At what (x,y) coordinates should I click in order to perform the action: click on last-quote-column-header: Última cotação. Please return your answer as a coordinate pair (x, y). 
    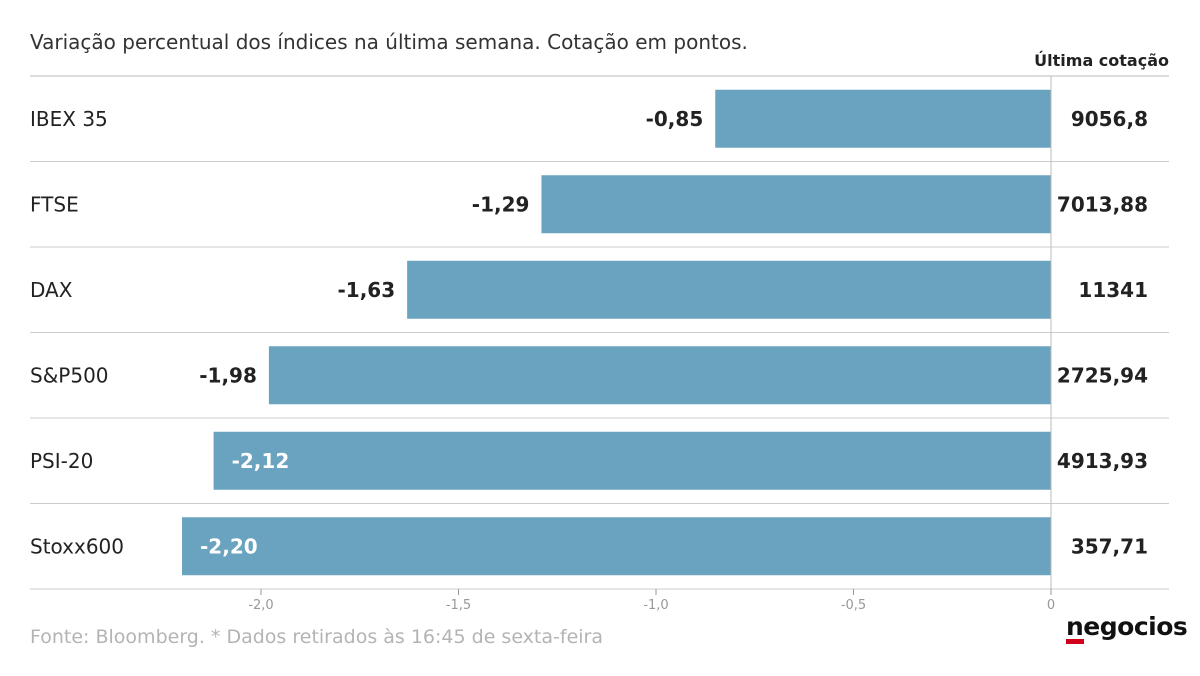
    Looking at the image, I should click on (1101, 60).